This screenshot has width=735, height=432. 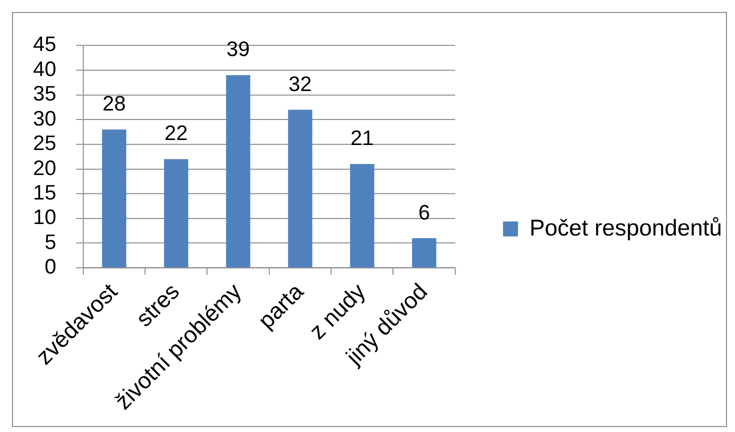 What do you see at coordinates (300, 84) in the screenshot?
I see `data-label: 32` at bounding box center [300, 84].